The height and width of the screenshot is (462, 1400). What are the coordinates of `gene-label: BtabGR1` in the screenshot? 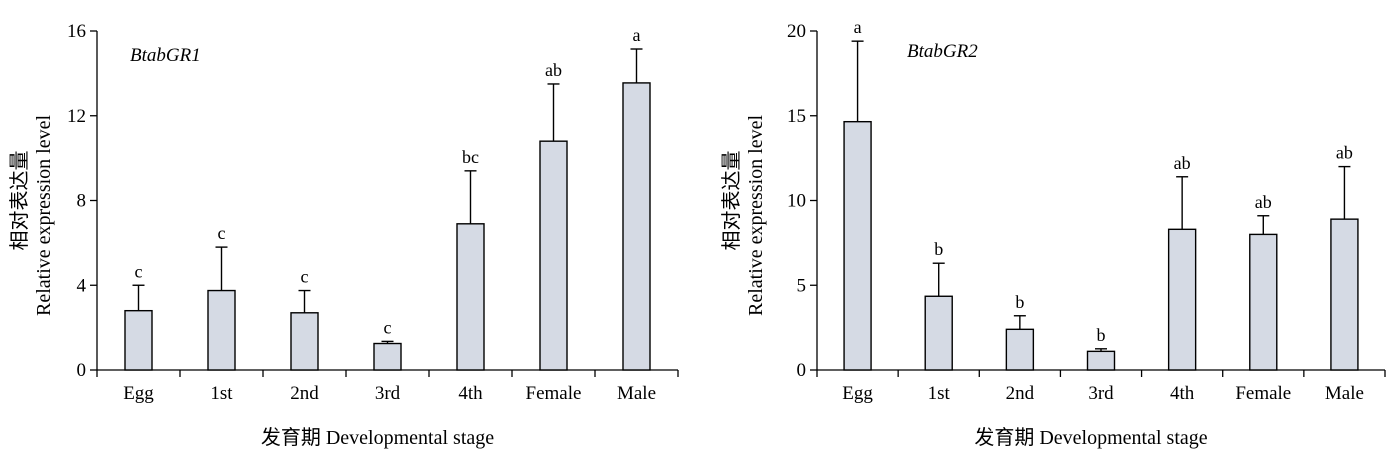 It's located at (165, 55).